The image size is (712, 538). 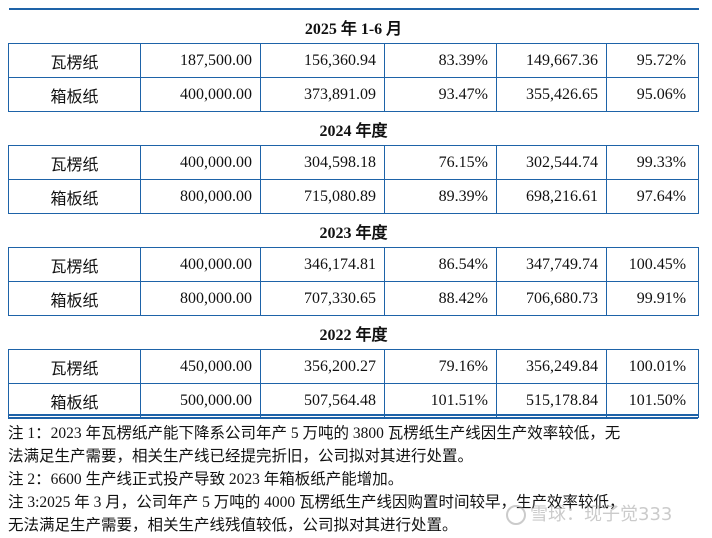 What do you see at coordinates (322, 366) in the screenshot?
I see `output-cell: 356,200.27` at bounding box center [322, 366].